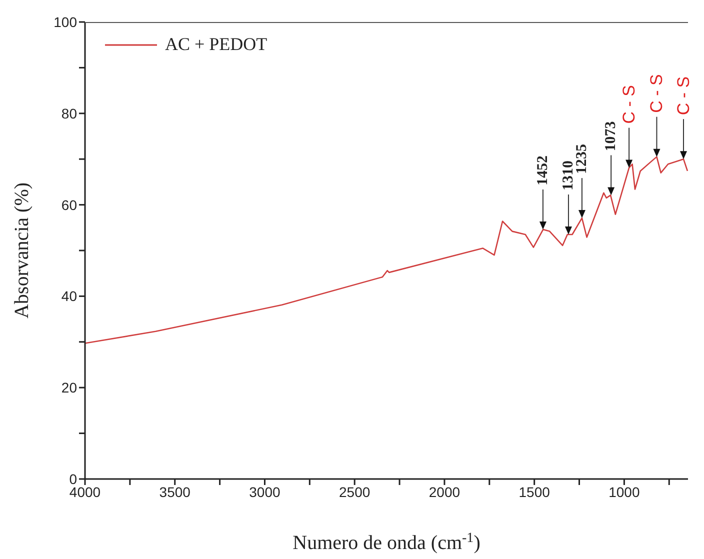  What do you see at coordinates (611, 136) in the screenshot?
I see `annotation: 1073` at bounding box center [611, 136].